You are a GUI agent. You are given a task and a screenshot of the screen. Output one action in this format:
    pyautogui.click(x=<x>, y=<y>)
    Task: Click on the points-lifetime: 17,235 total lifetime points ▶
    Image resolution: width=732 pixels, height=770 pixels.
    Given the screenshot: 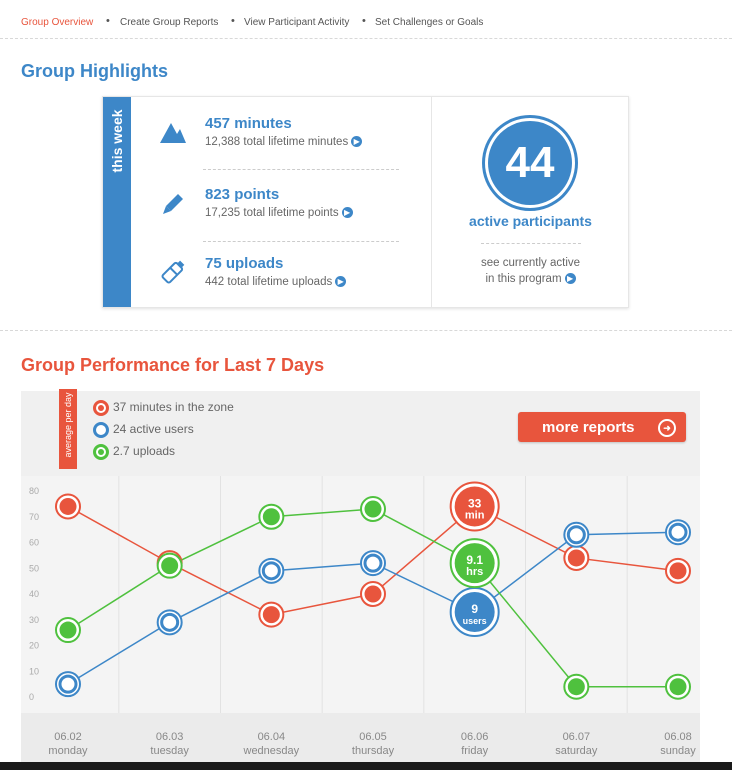 What is the action you would take?
    pyautogui.click(x=279, y=213)
    